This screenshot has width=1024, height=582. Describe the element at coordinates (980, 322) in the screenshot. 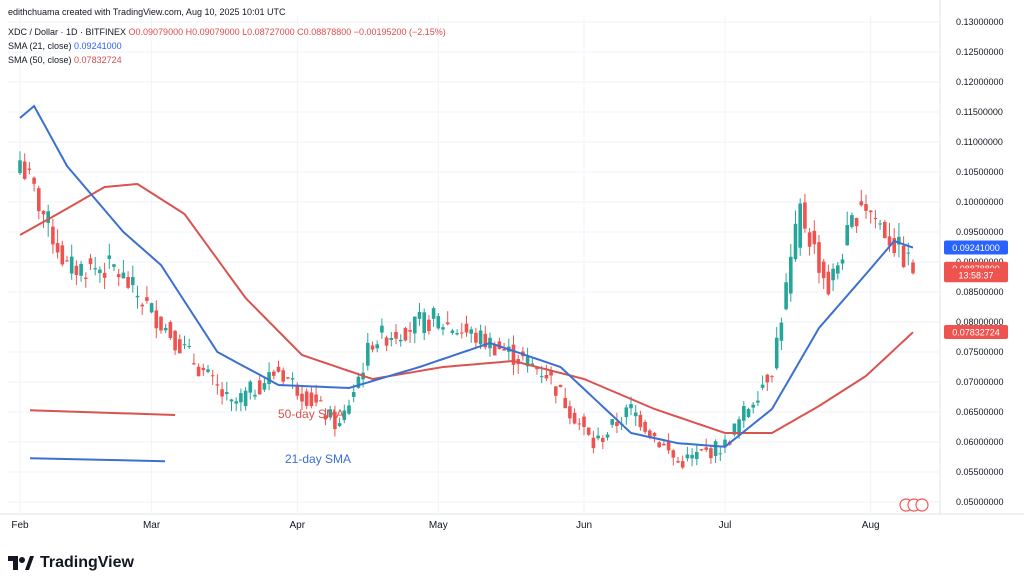

I see `y-tick-label: 0.08000000` at that location.